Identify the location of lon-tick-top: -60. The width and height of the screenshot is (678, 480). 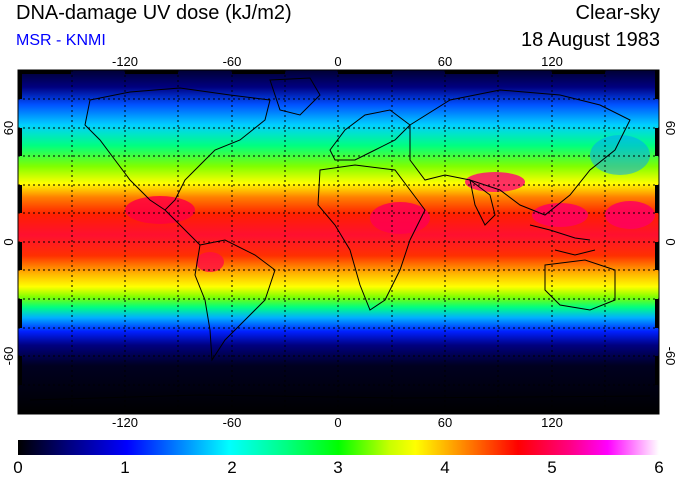
(232, 61).